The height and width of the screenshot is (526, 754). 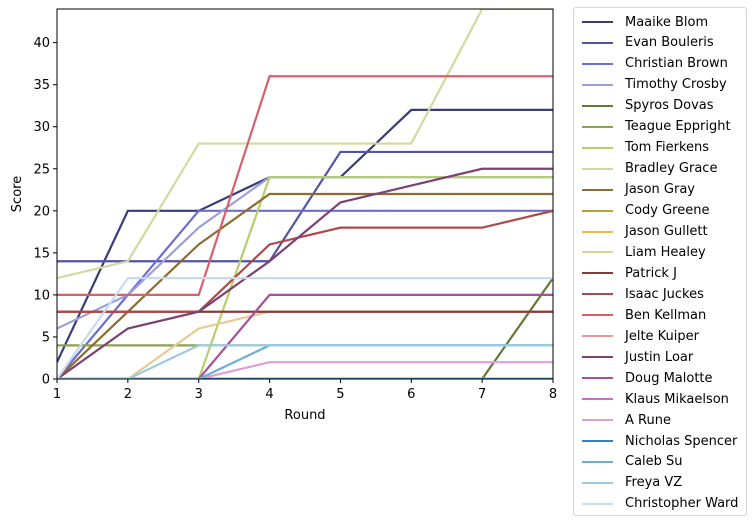 I want to click on legend-label: Cody Greene, so click(x=667, y=211).